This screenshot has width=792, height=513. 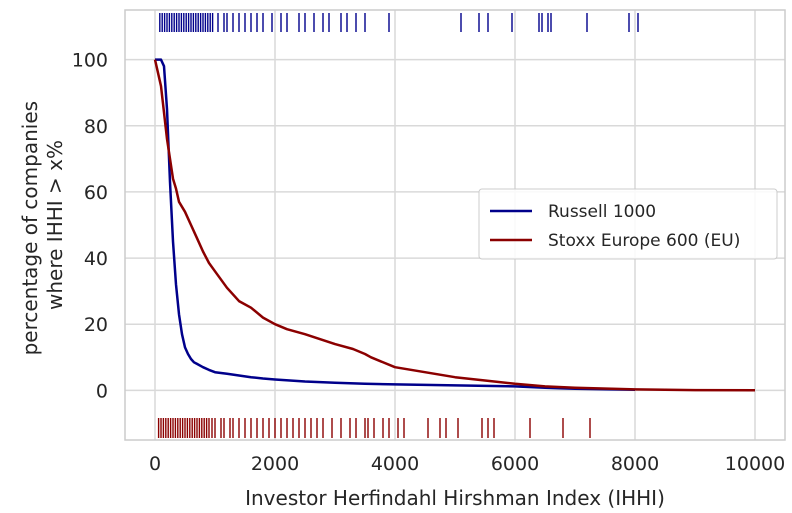 I want to click on y-axis-label-line-1: percentage of companies, so click(x=30, y=228).